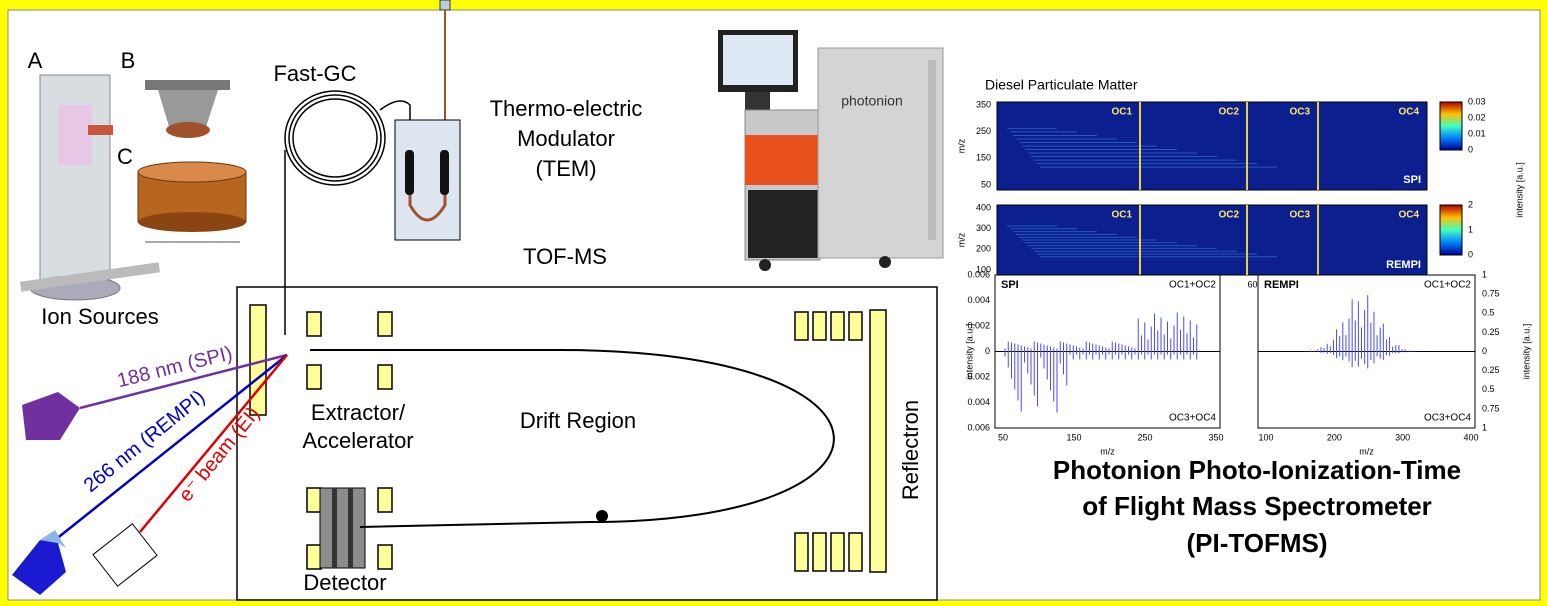 The image size is (1547, 606). What do you see at coordinates (566, 138) in the screenshot?
I see `tem-label: Modulator` at bounding box center [566, 138].